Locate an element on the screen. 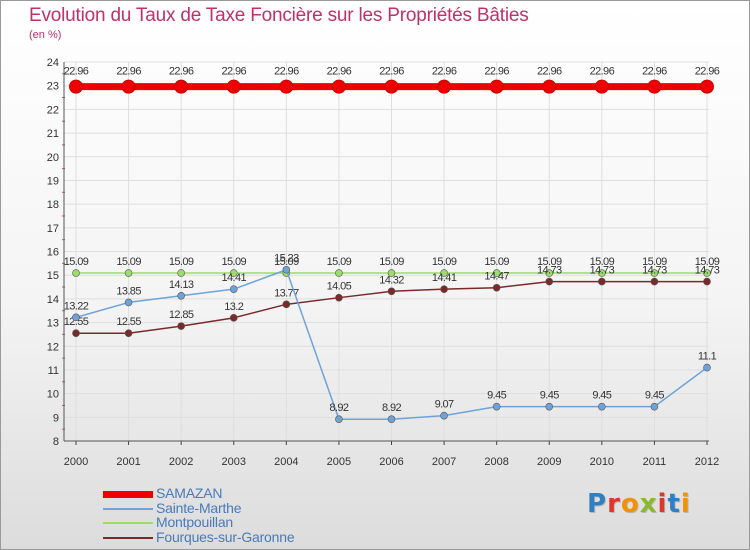  y-tick-label: 23 is located at coordinates (53, 87).